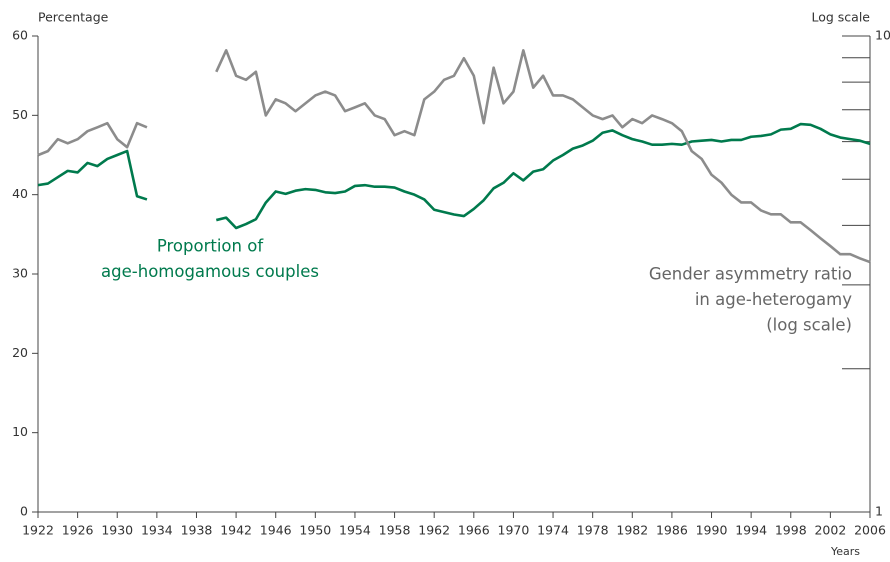  Describe the element at coordinates (73, 17) in the screenshot. I see `y-axis-label: Percentage` at that location.